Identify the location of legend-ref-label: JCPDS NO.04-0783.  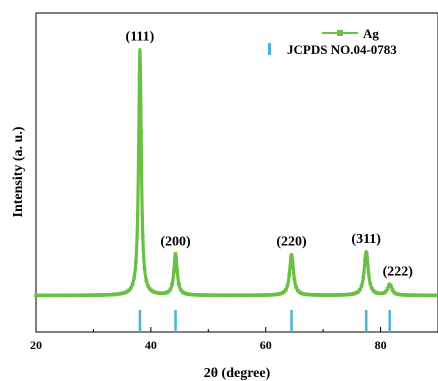
(342, 49).